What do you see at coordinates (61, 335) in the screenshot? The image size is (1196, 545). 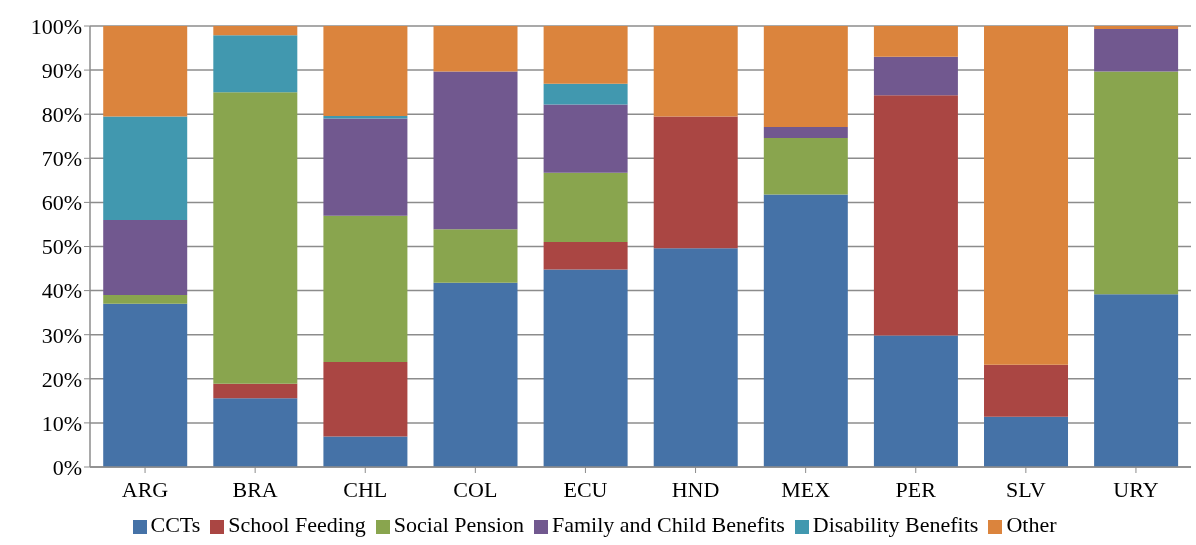 I see `y-tick-label: 30%` at bounding box center [61, 335].